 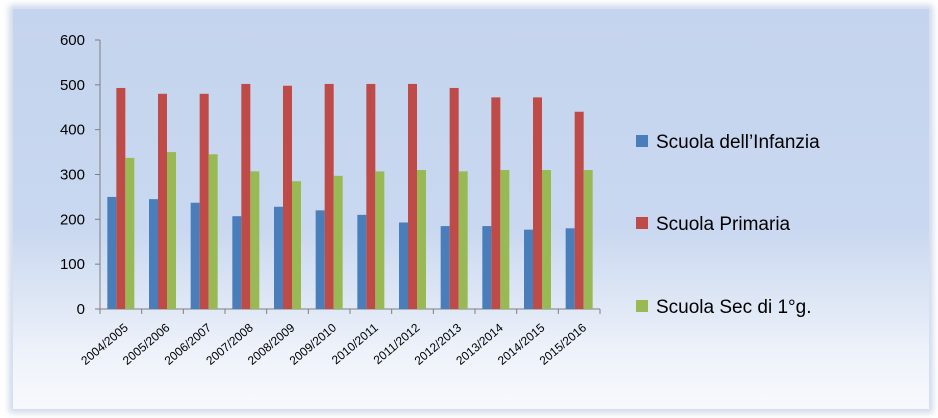 I want to click on bar-2-2007-2008, so click(x=246, y=196).